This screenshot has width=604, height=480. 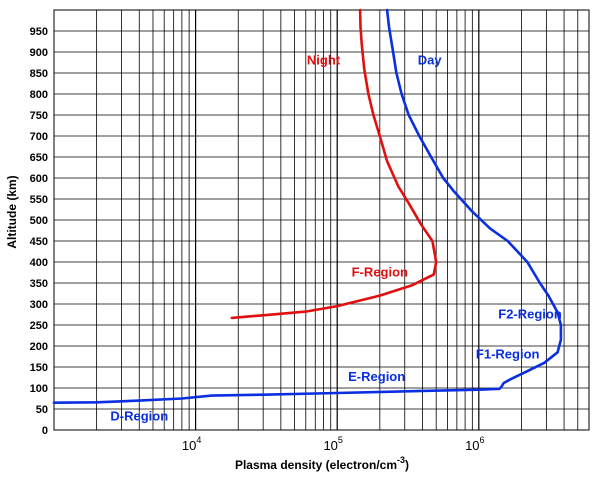 I want to click on y-tick-label: 950, so click(x=39, y=32).